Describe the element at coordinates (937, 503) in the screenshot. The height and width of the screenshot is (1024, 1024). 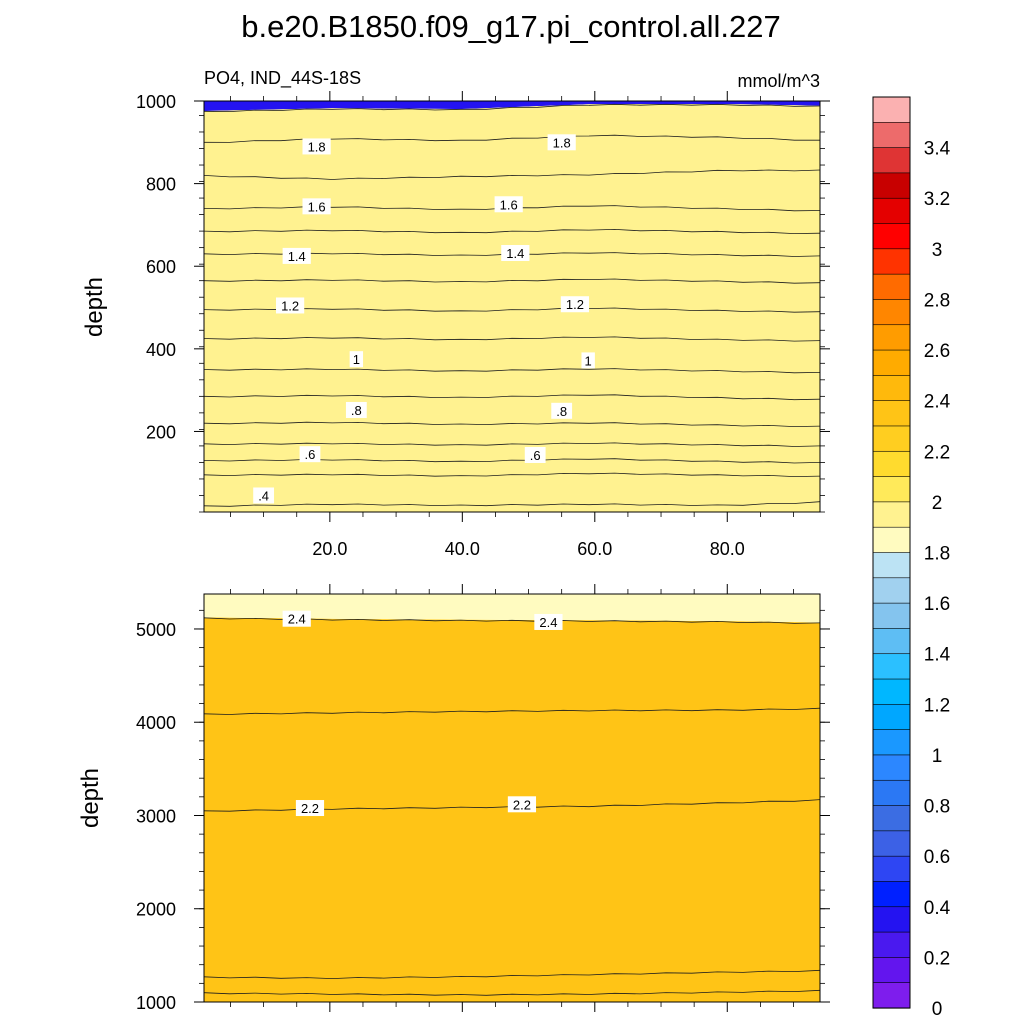
I see `colorbar-label: 2` at that location.